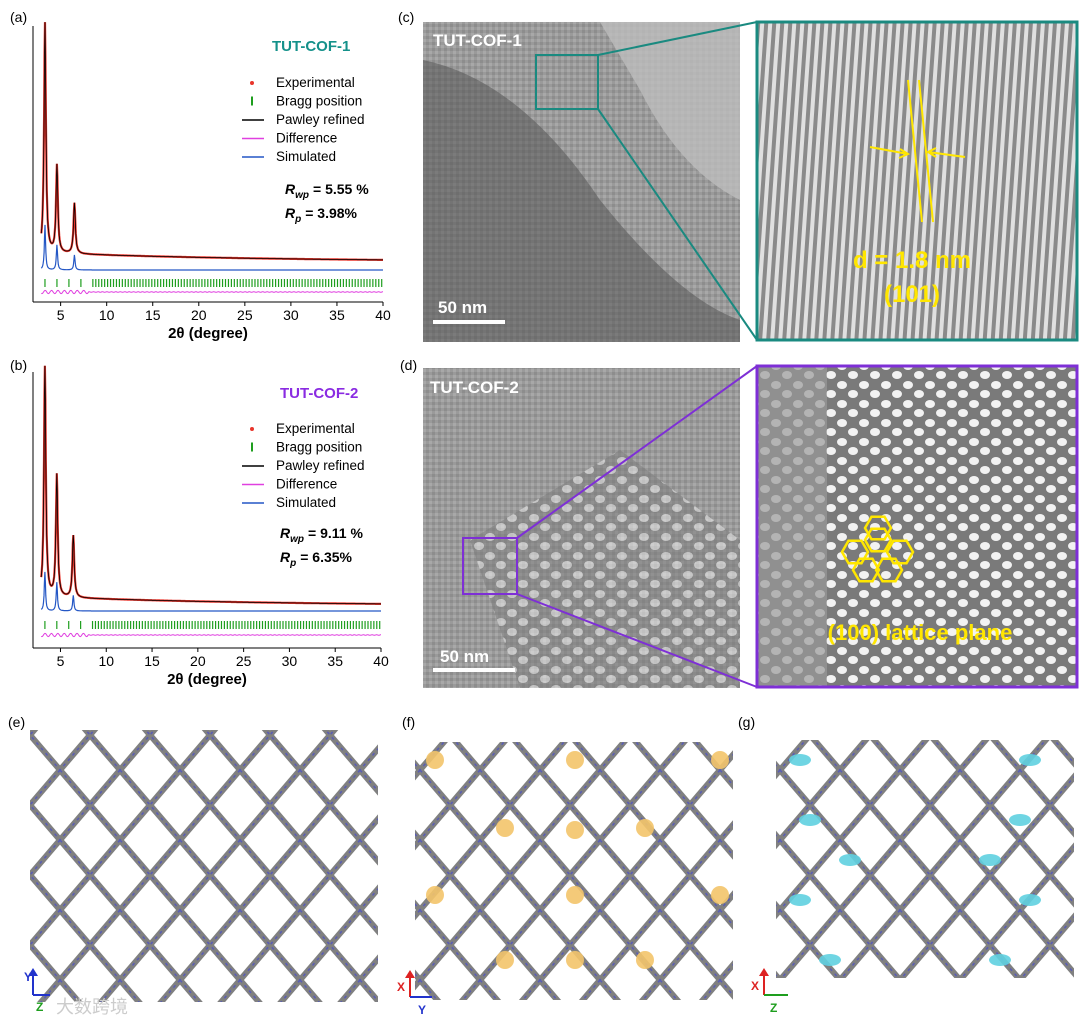 The image size is (1080, 1026). Describe the element at coordinates (327, 203) in the screenshot. I see `rwp-a: Rwp = 5.55 % Rp = 3.98%` at that location.